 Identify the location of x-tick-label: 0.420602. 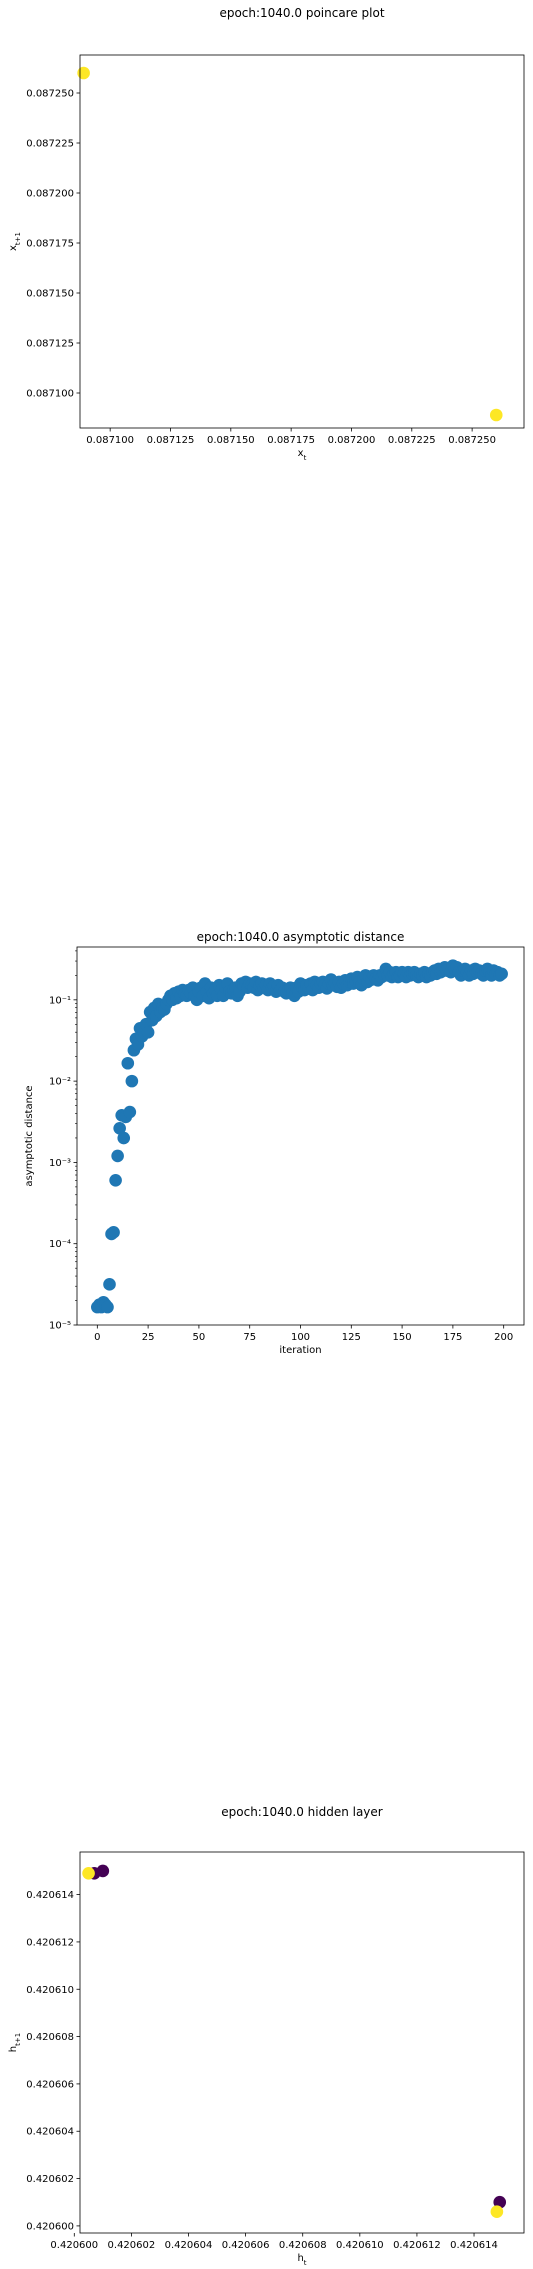
(132, 2245).